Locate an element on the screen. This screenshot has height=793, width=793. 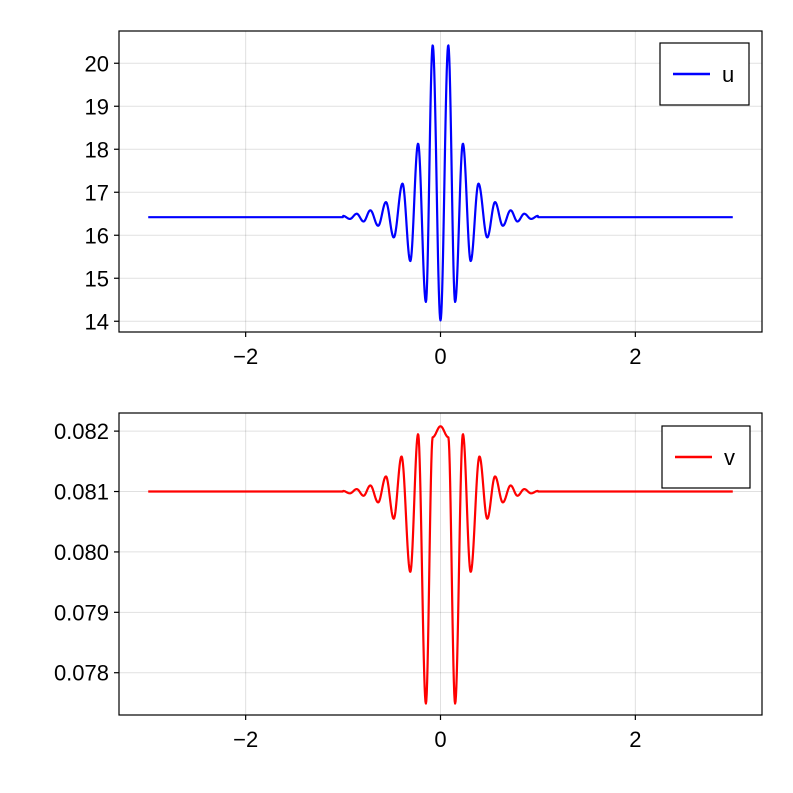
legend: v is located at coordinates (706, 457).